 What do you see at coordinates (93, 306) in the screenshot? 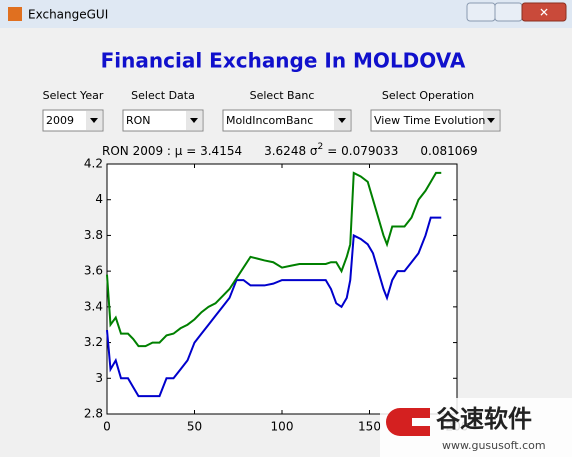
I see `y-tick-label: 3.4` at bounding box center [93, 306].